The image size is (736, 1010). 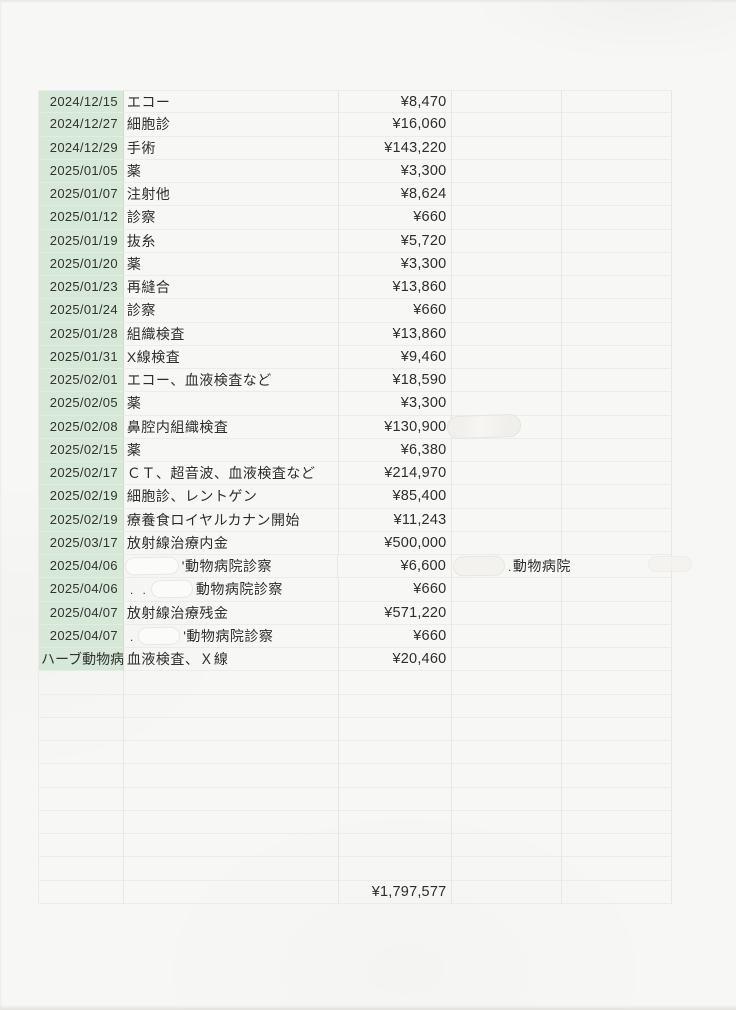 What do you see at coordinates (231, 543) in the screenshot?
I see `description-cell: 放射線治療内金` at bounding box center [231, 543].